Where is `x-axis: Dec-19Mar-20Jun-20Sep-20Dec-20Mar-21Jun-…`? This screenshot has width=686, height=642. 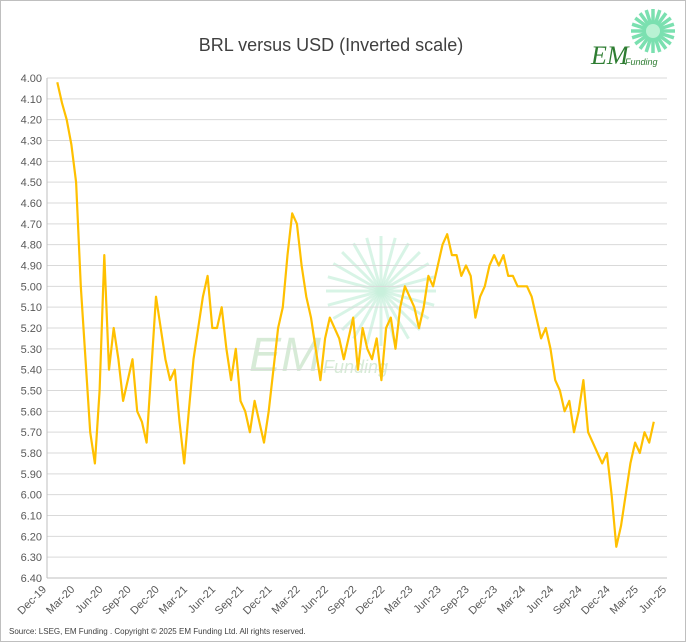
x-axis: Dec-19Mar-20Jun-20Sep-20Dec-20Mar-21Jun-… is located at coordinates (343, 601).